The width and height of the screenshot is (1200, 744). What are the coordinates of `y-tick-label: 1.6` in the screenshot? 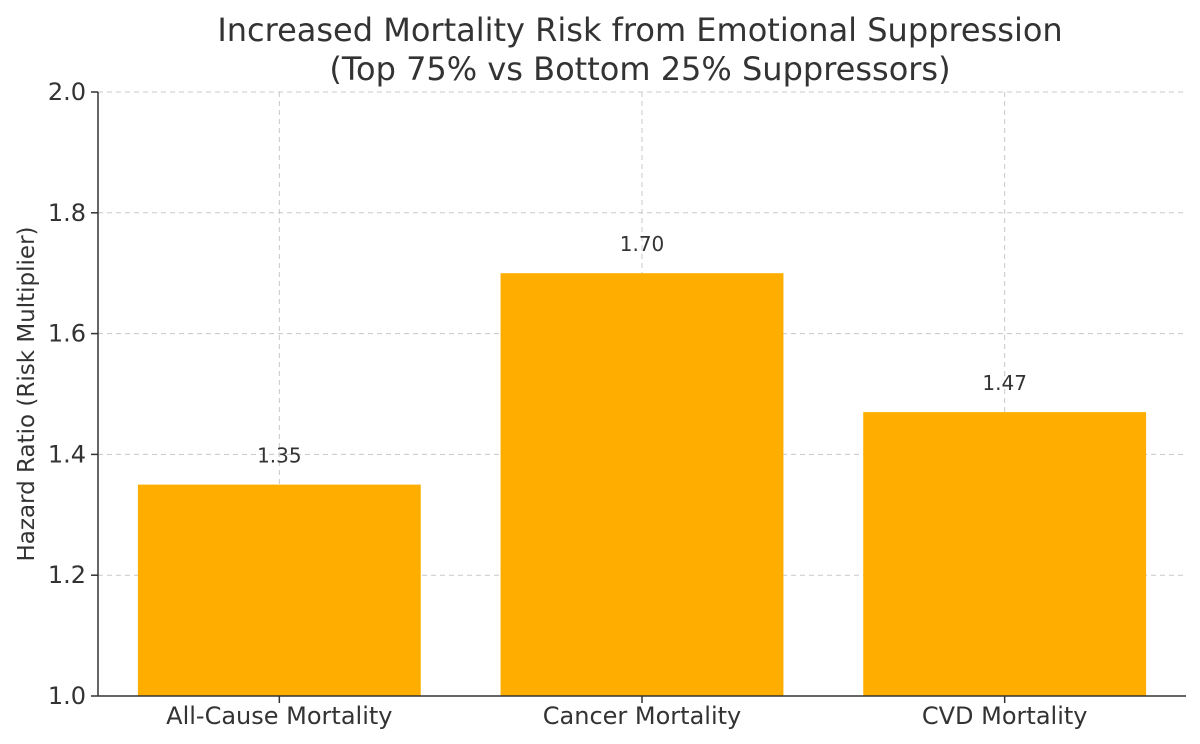 It's located at (67, 334).